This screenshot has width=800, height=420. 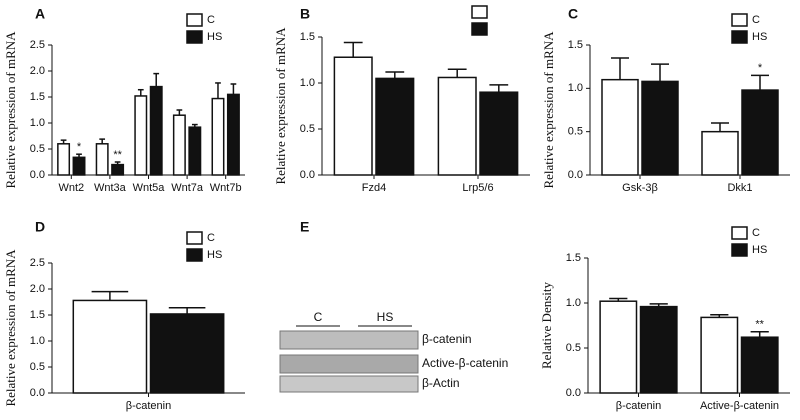 I want to click on group-label: C, so click(x=318, y=317).